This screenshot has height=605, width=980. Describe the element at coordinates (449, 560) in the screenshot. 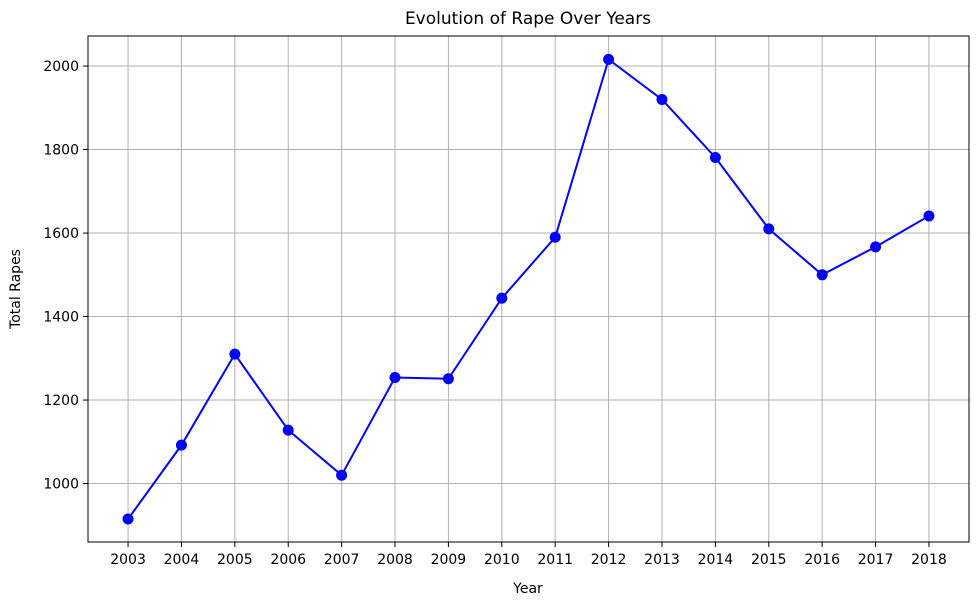

I see `x-tick-label: 2009` at that location.